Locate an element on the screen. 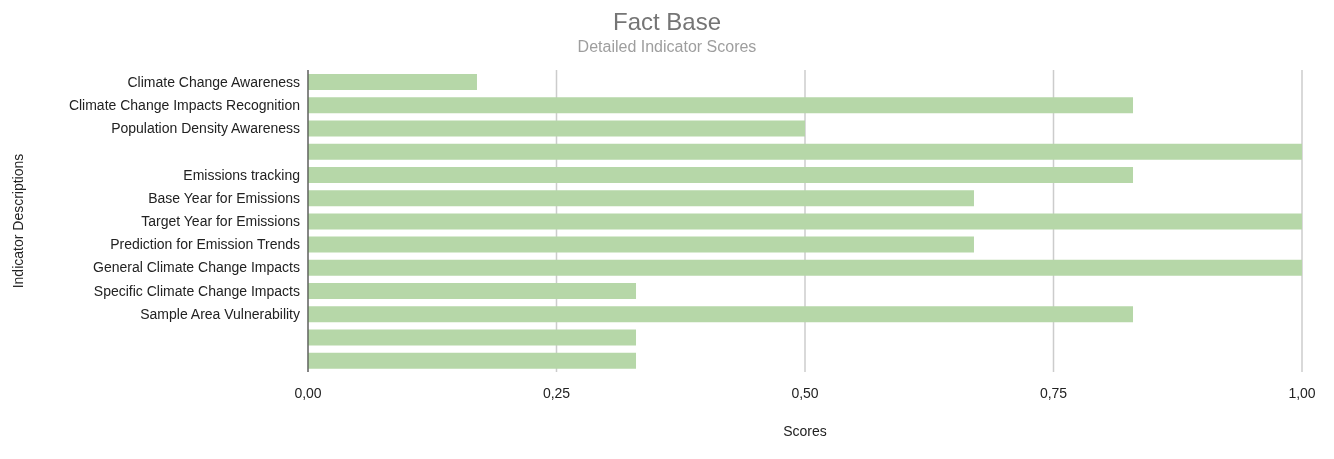 The width and height of the screenshot is (1334, 459). y-tick-label: Prediction for Emission Trends is located at coordinates (205, 244).